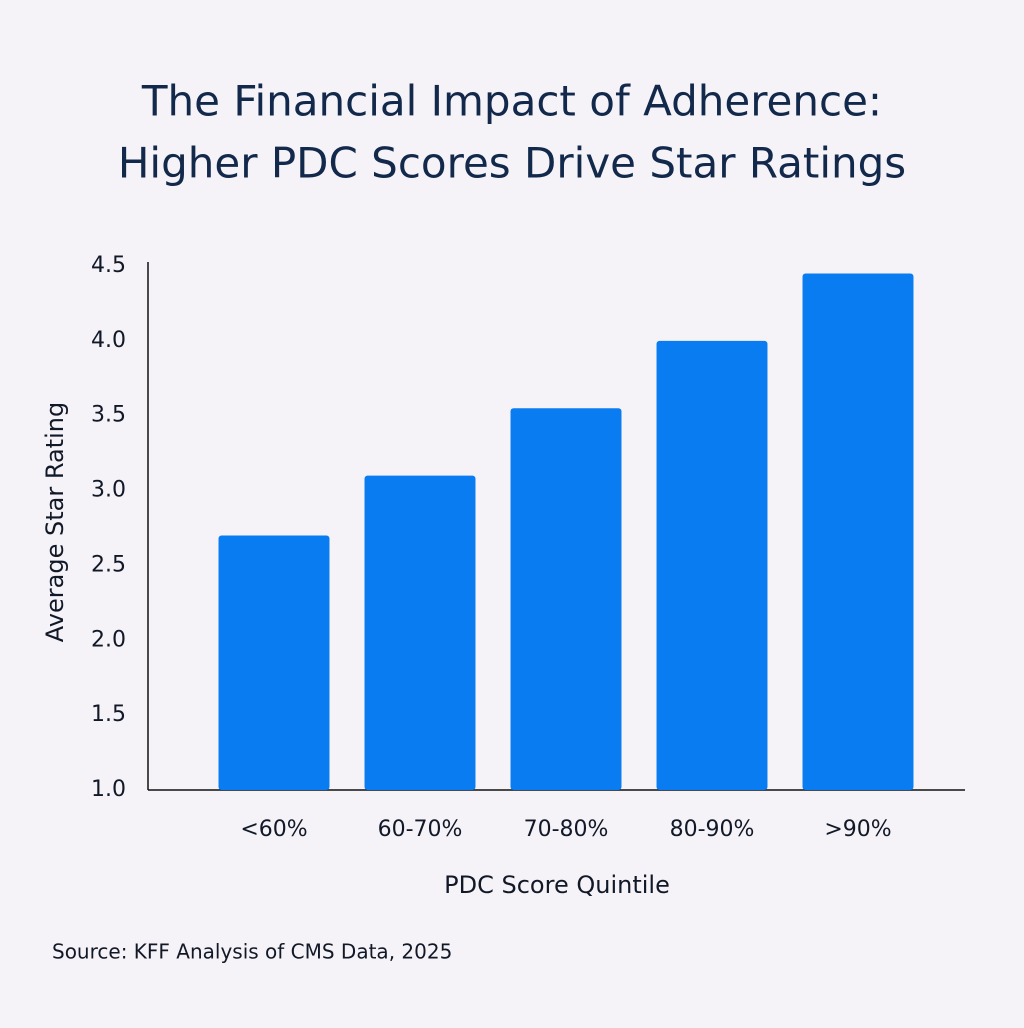 This screenshot has width=1024, height=1028. Describe the element at coordinates (857, 829) in the screenshot. I see `x-tick-label: >90%` at that location.